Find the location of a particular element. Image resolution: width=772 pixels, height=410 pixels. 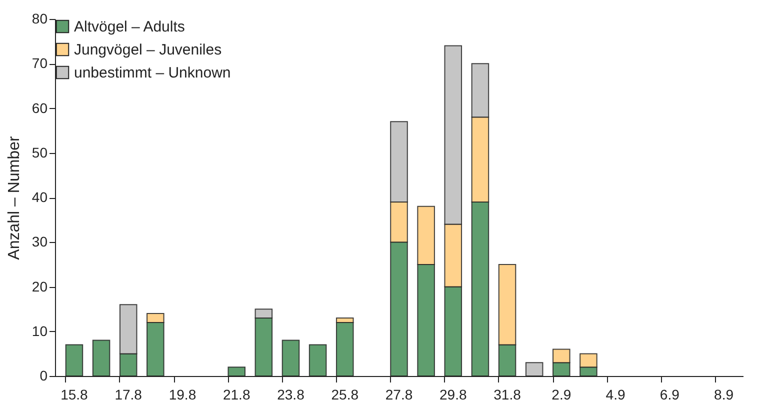

y-axis-title: Anzahl – Number is located at coordinates (14, 198).